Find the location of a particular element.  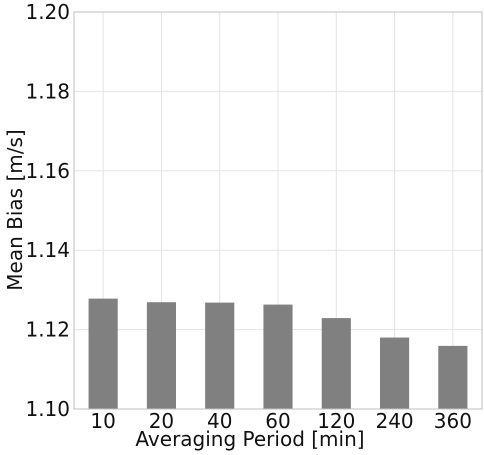

x-tick-label: 10 is located at coordinates (102, 421).